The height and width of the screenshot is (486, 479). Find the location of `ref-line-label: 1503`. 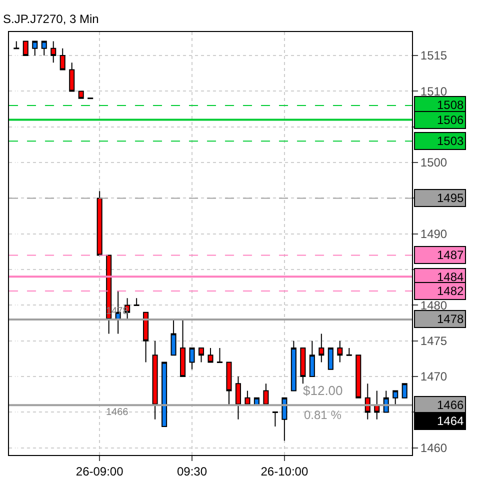

ref-line-label: 1503 is located at coordinates (450, 141).